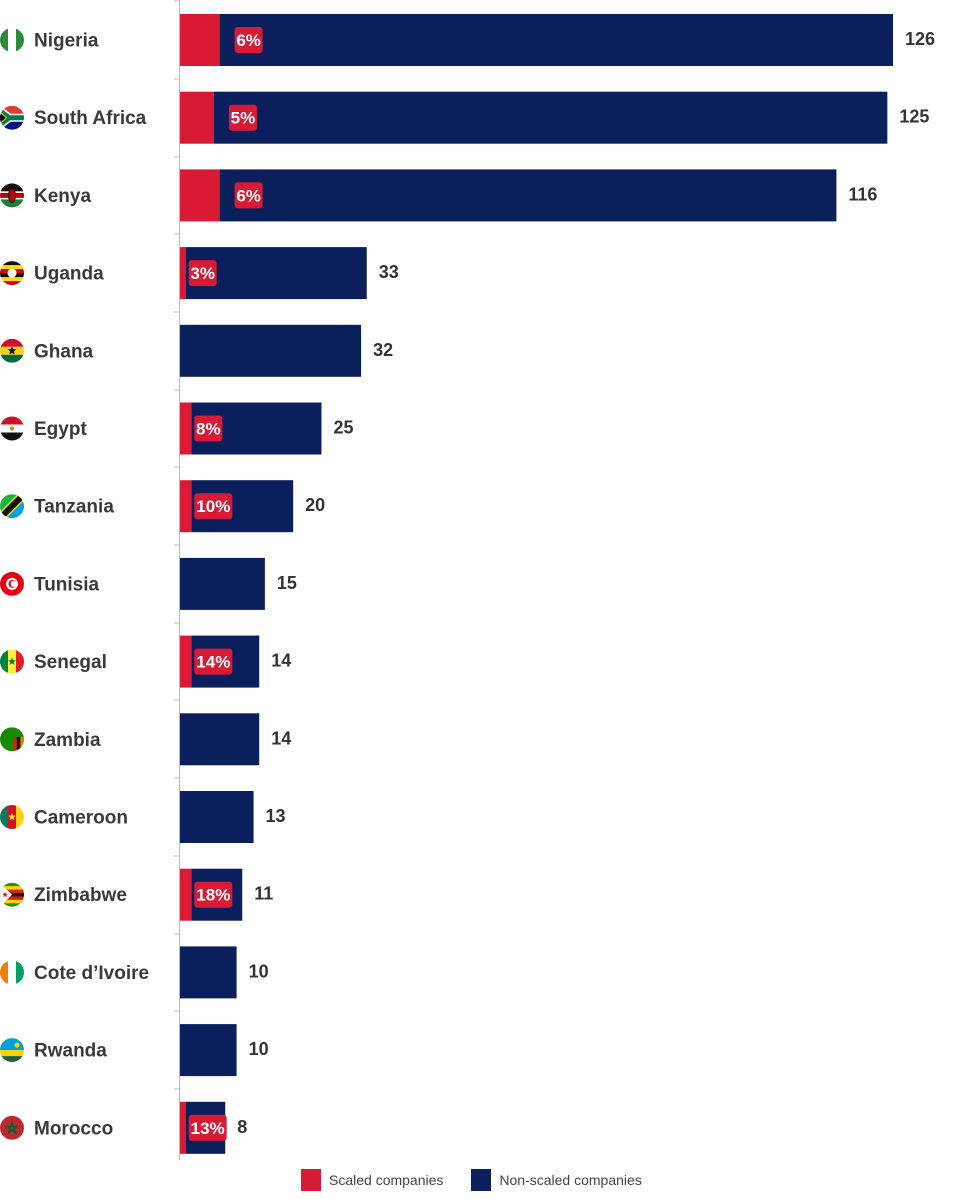 Image resolution: width=972 pixels, height=1199 pixels. I want to click on country-label: Rwanda, so click(70, 1051).